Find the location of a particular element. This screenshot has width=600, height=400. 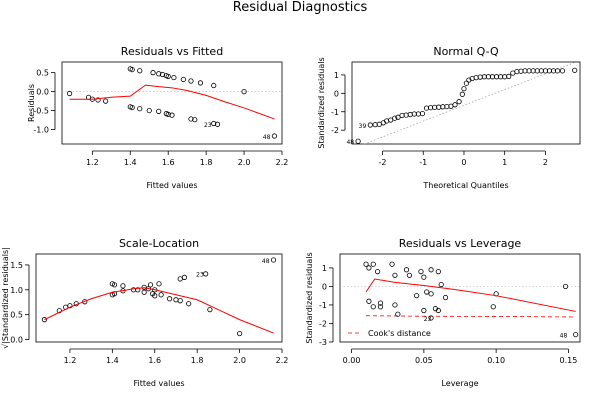

panel-title: Scale-Location is located at coordinates (159, 243).